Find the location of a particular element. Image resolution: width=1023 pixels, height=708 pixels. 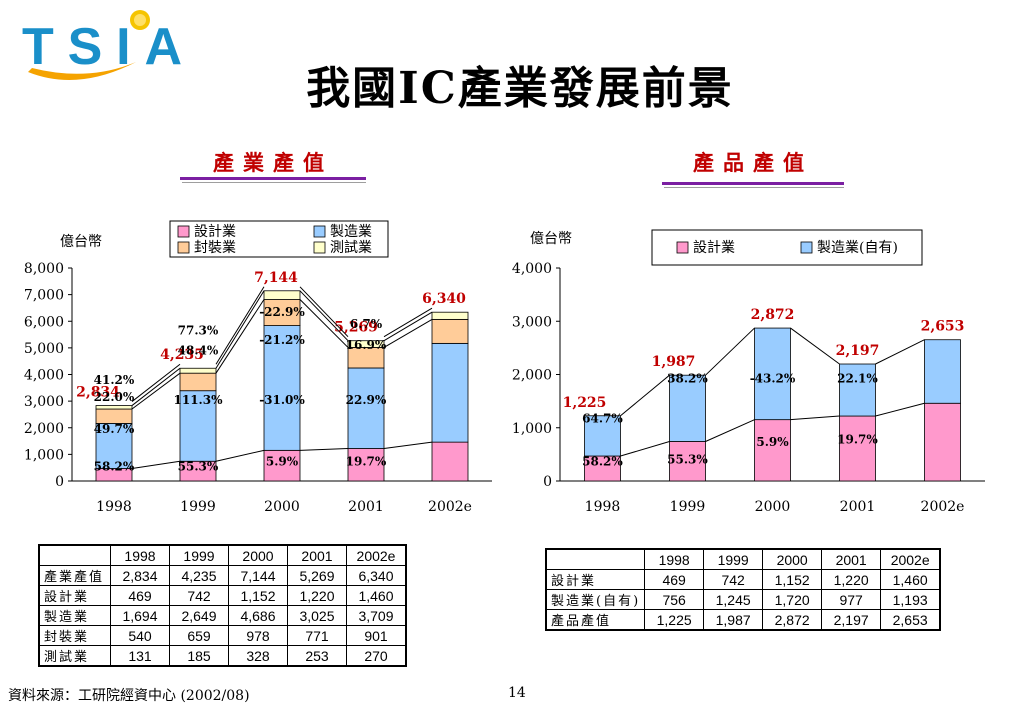

table-row-header: 測試業 is located at coordinates (74, 656).